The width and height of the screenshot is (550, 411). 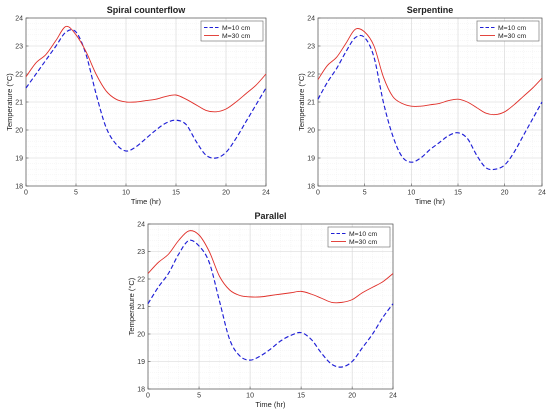 I want to click on chart-title: Serpentine, so click(x=430, y=10).